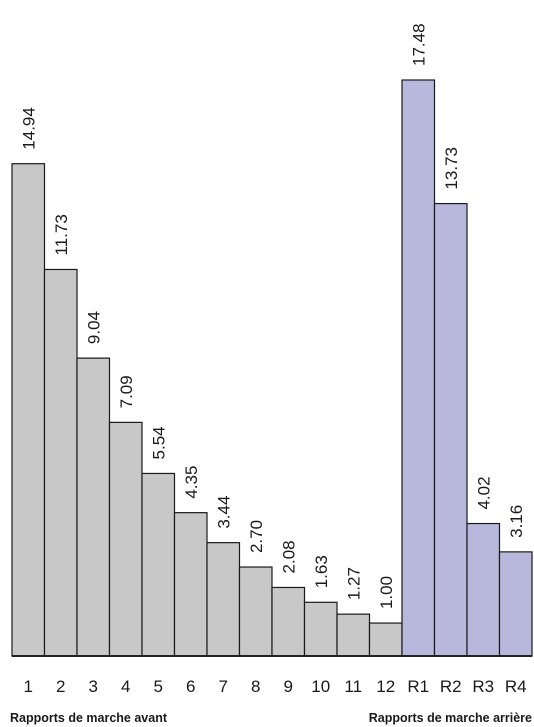  What do you see at coordinates (483, 686) in the screenshot?
I see `tick-label-R3: R3` at bounding box center [483, 686].